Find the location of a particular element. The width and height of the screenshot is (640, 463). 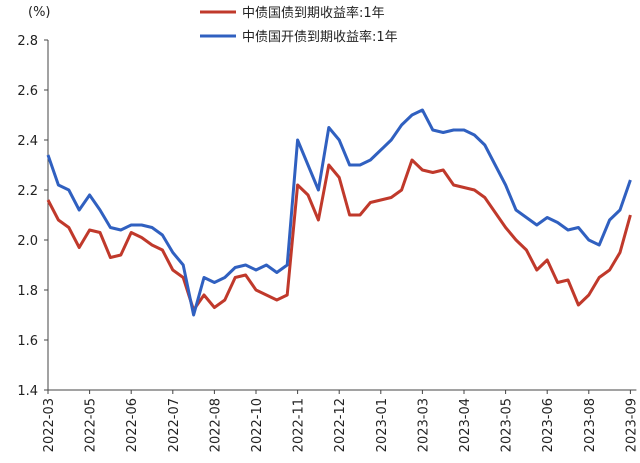

legend-label: 中债国债到期收益率:1年 is located at coordinates (313, 13).